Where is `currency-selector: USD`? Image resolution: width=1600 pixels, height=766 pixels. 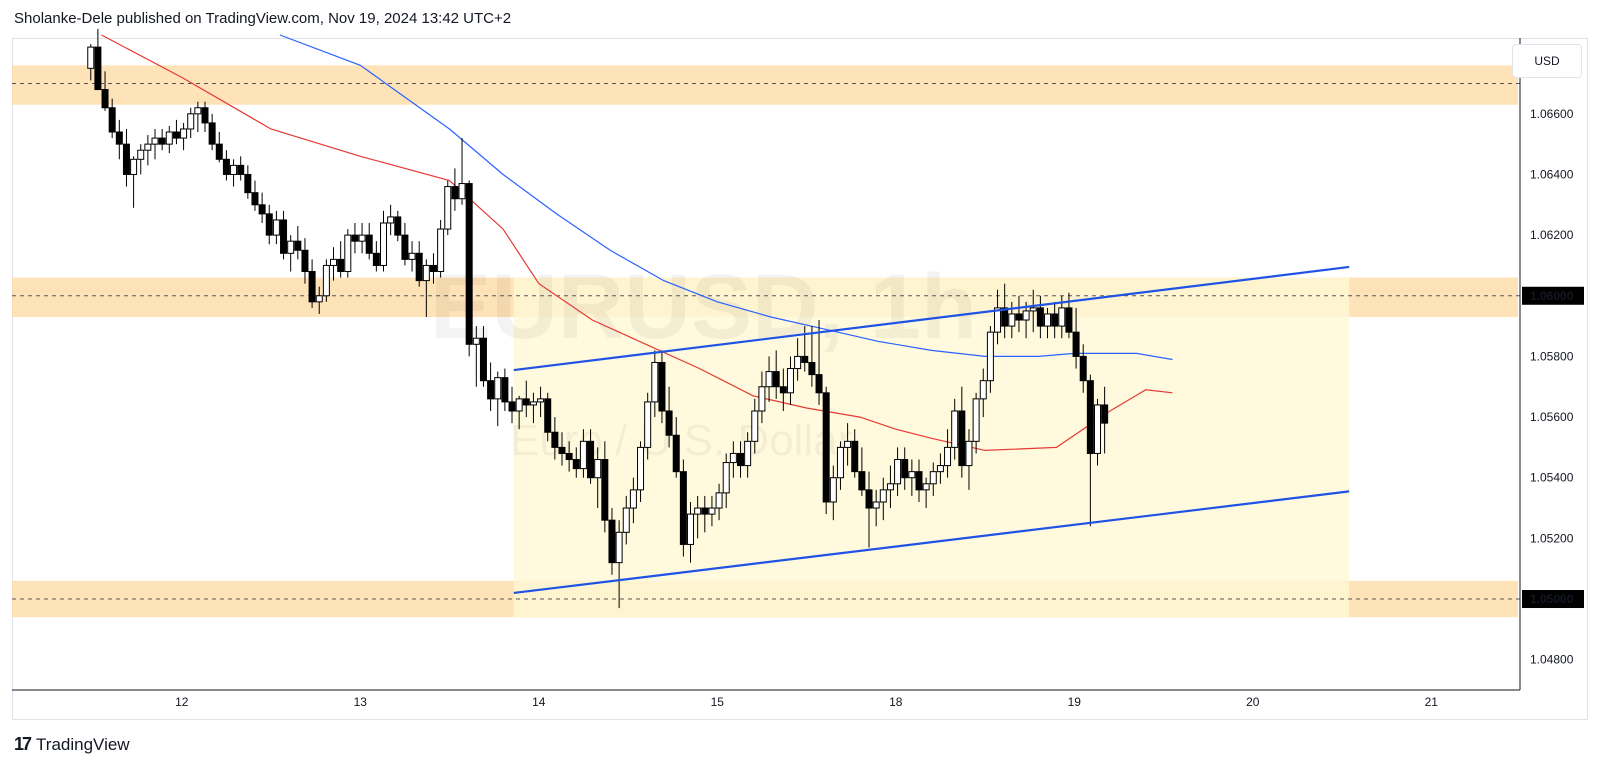
currency-selector: USD is located at coordinates (1547, 61).